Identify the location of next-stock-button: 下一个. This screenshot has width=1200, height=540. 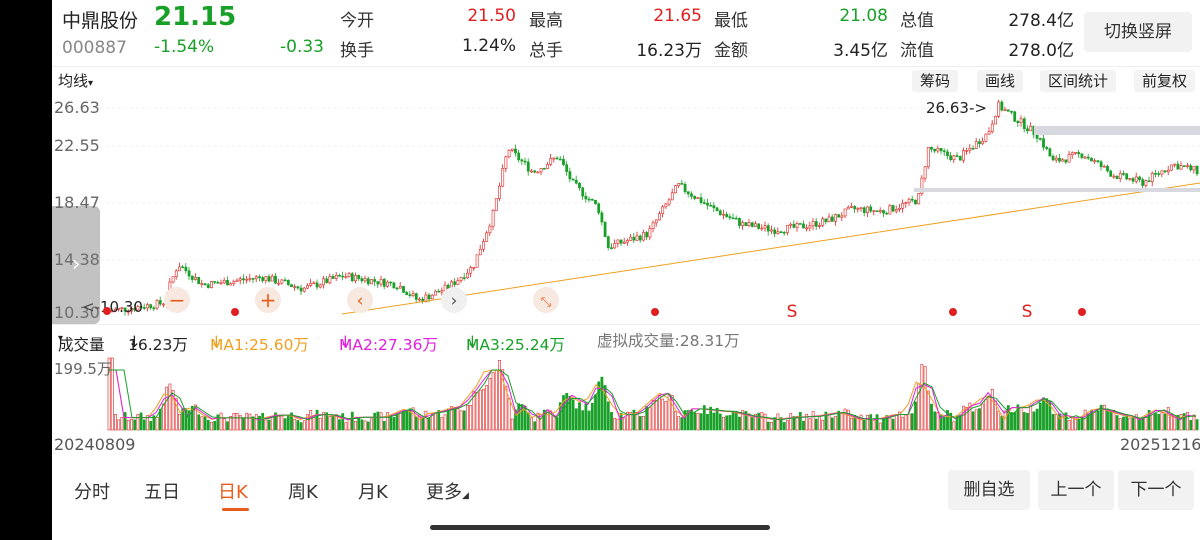
(1156, 490).